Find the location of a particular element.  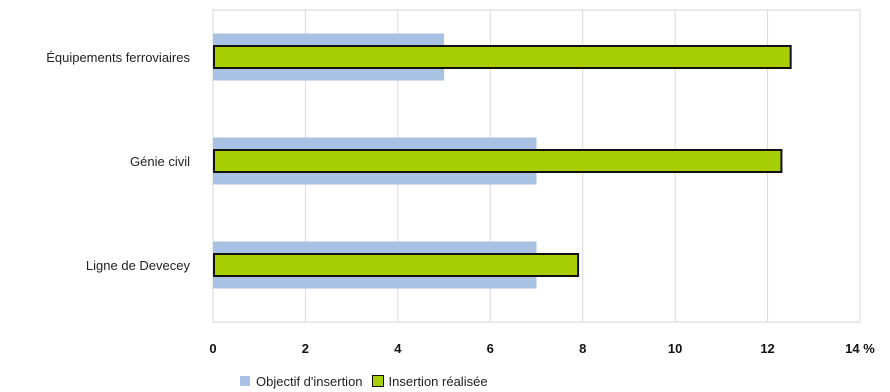

legend-label-insertion: Insertion réalisée is located at coordinates (438, 381).